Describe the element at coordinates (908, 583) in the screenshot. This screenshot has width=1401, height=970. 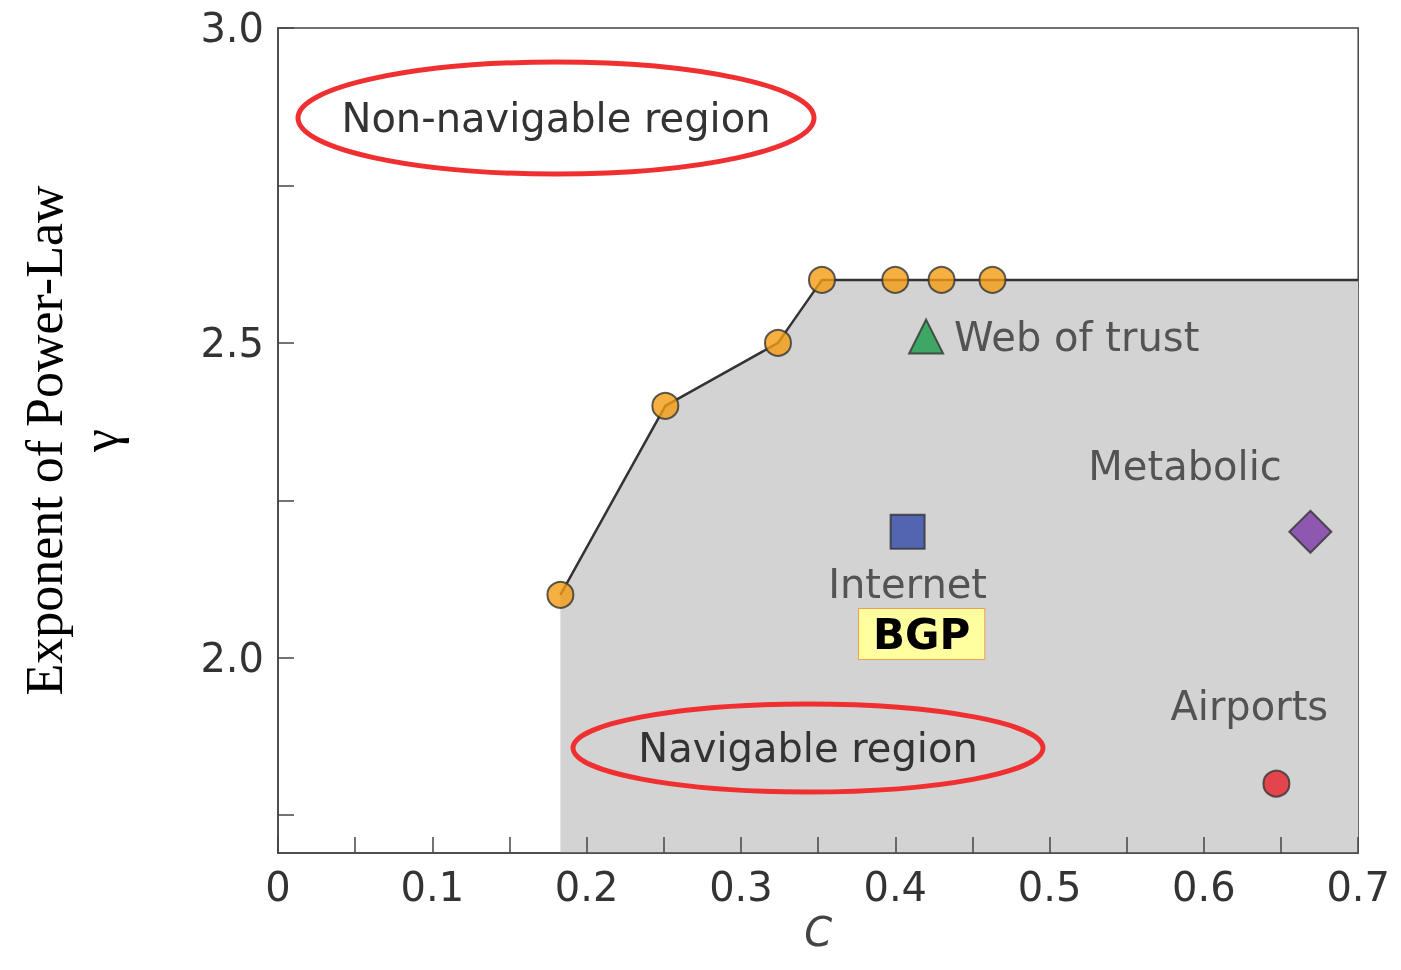
I see `series-label: Internet` at that location.